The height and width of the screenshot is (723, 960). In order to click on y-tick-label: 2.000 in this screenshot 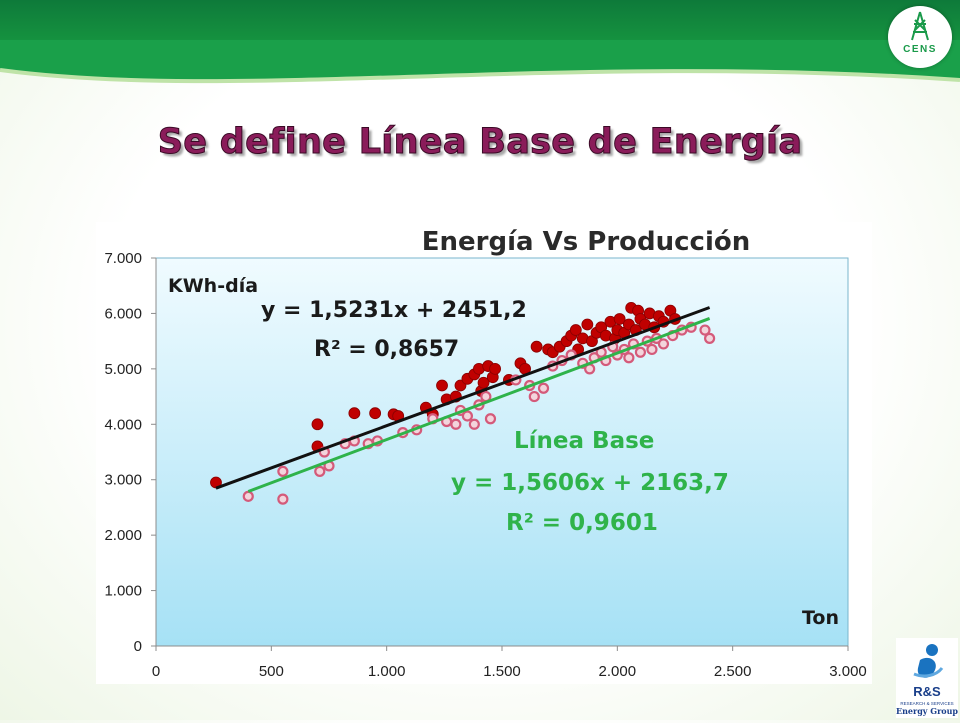, I will do `click(123, 535)`.